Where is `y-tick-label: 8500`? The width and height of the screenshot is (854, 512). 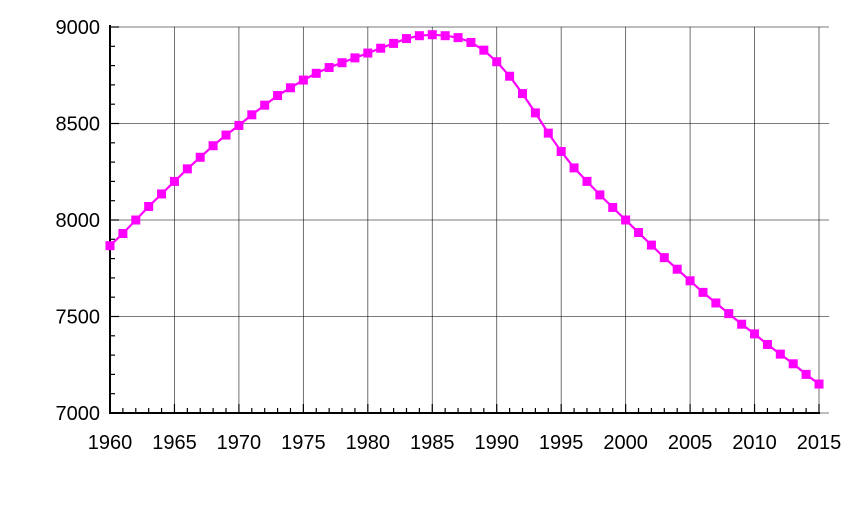
y-tick-label: 8500 is located at coordinates (78, 125).